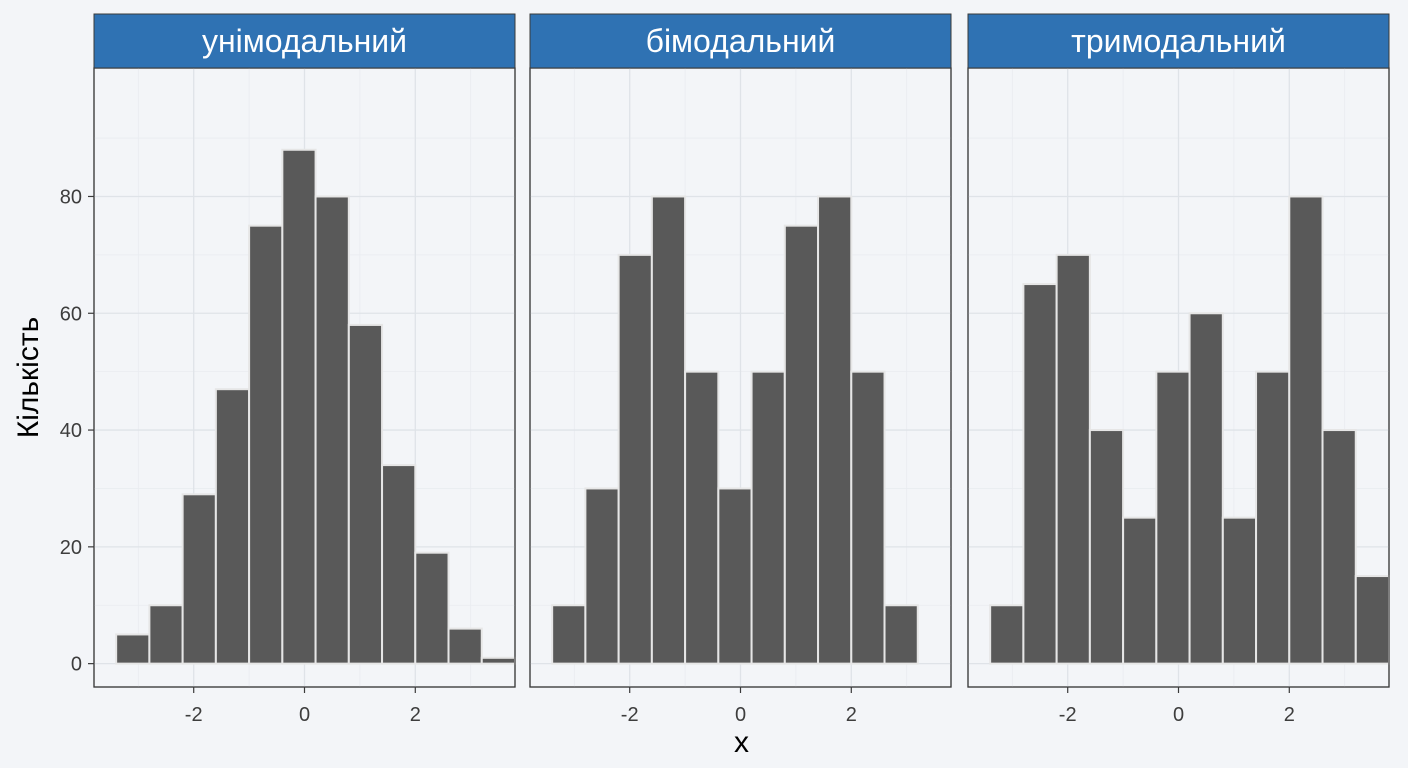  I want to click on facet-label: унімодальний, so click(304, 41).